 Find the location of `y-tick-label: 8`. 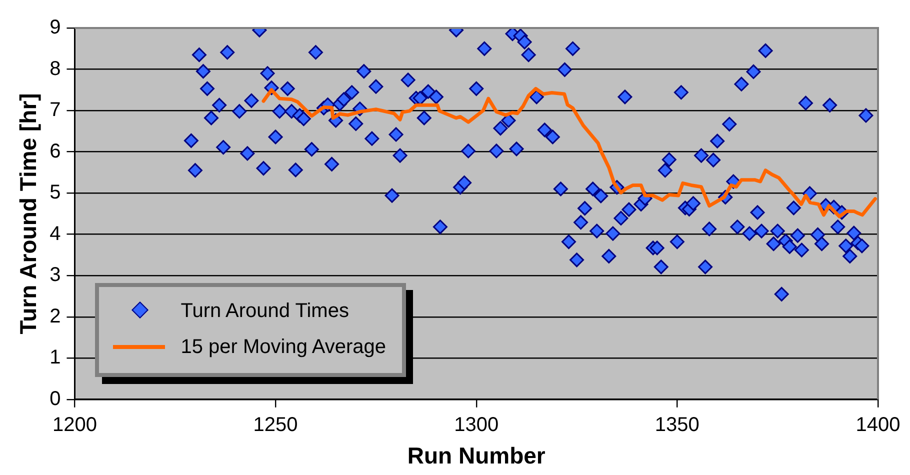

y-tick-label: 8 is located at coordinates (55, 69).